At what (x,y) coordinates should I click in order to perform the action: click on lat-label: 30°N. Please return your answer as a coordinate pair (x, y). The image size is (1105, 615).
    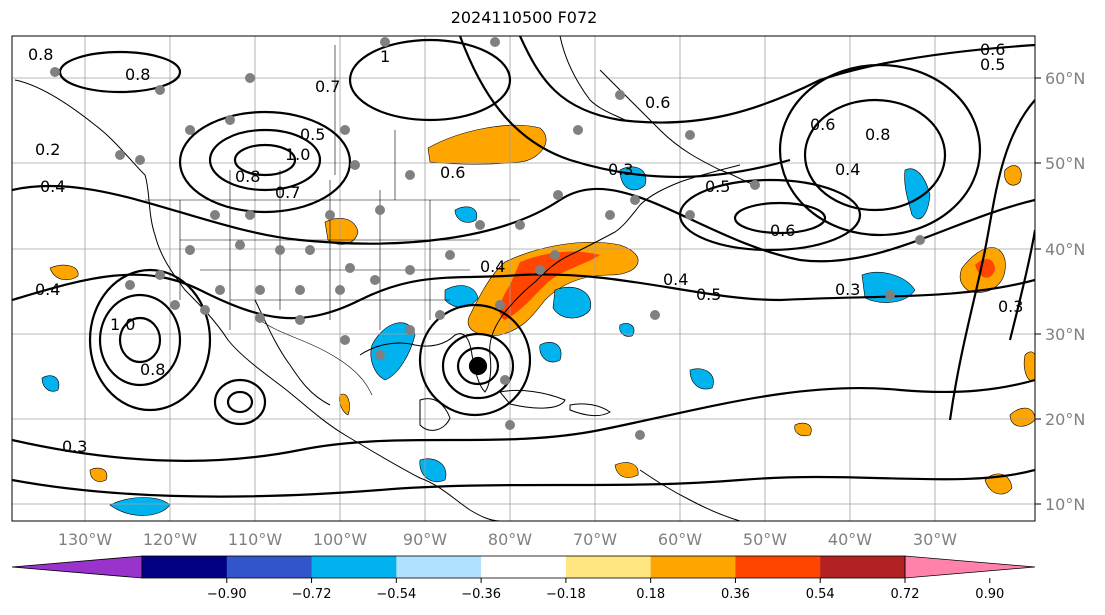
    Looking at the image, I should click on (1065, 334).